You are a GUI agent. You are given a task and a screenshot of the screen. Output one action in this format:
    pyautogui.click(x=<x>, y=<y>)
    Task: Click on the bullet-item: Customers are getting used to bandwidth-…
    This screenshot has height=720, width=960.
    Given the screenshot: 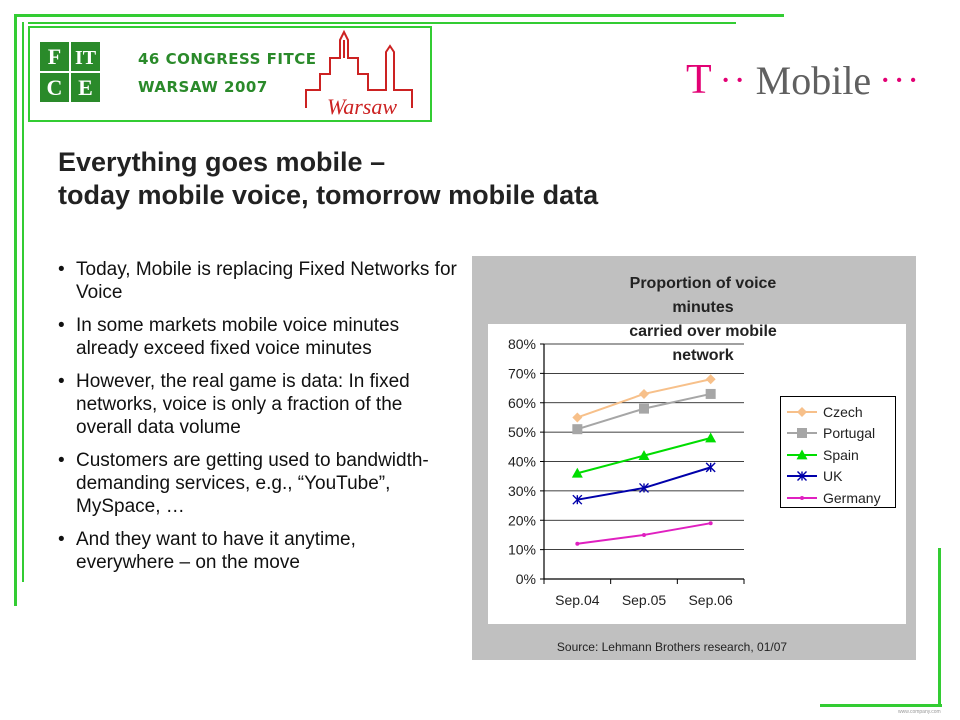 What is the action you would take?
    pyautogui.click(x=258, y=483)
    